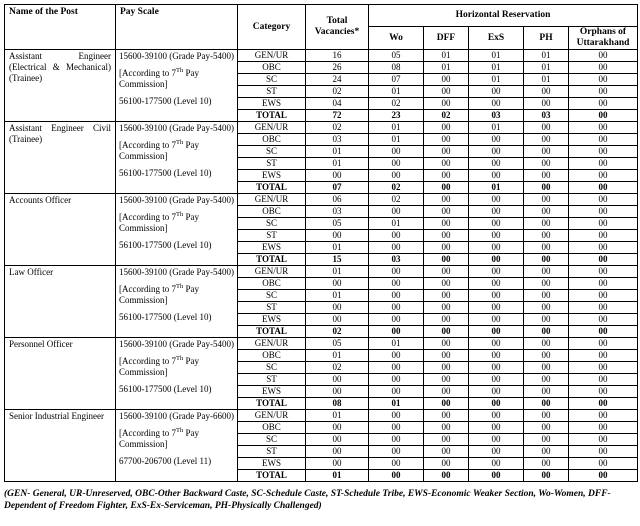 The image size is (640, 526). I want to click on col-header-exs: ExS, so click(496, 38).